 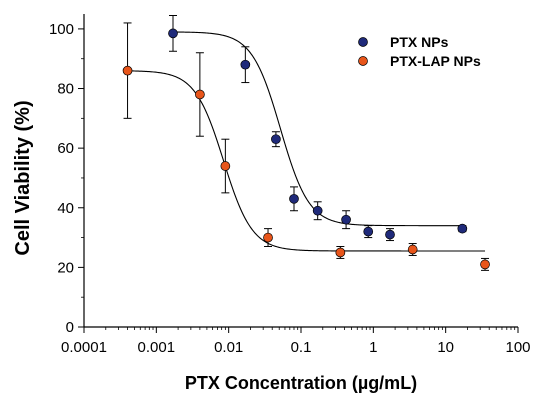 What do you see at coordinates (301, 347) in the screenshot?
I see `x-tick-label: 0.1` at bounding box center [301, 347].